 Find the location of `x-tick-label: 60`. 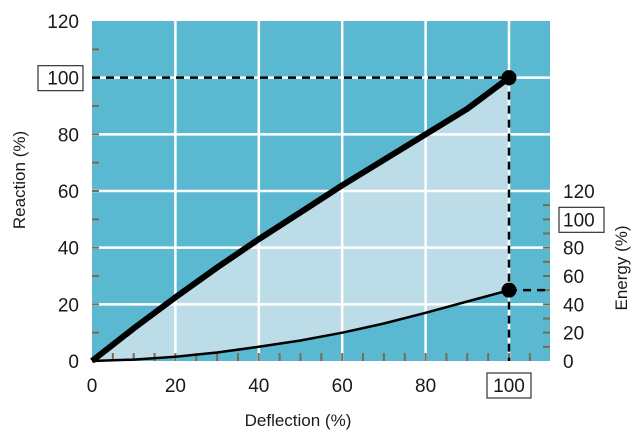

x-tick-label: 60 is located at coordinates (342, 386).